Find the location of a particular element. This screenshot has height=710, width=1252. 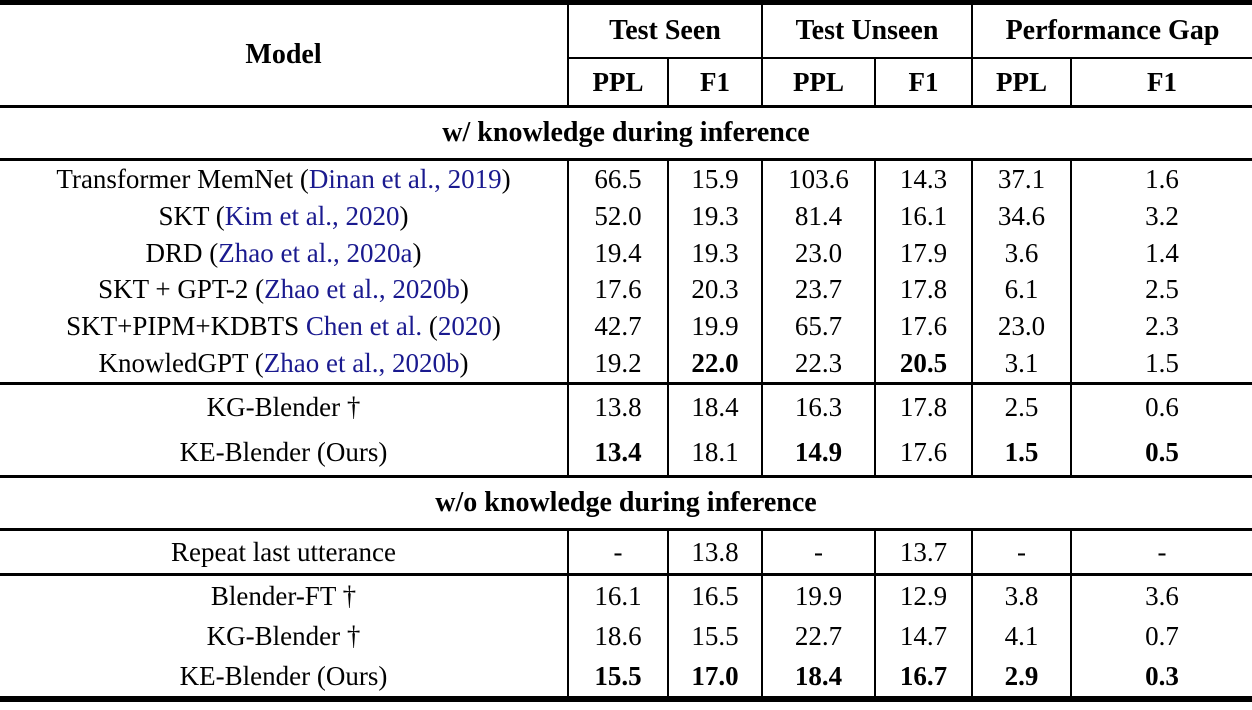

value-cell: 103.6 is located at coordinates (817, 179).